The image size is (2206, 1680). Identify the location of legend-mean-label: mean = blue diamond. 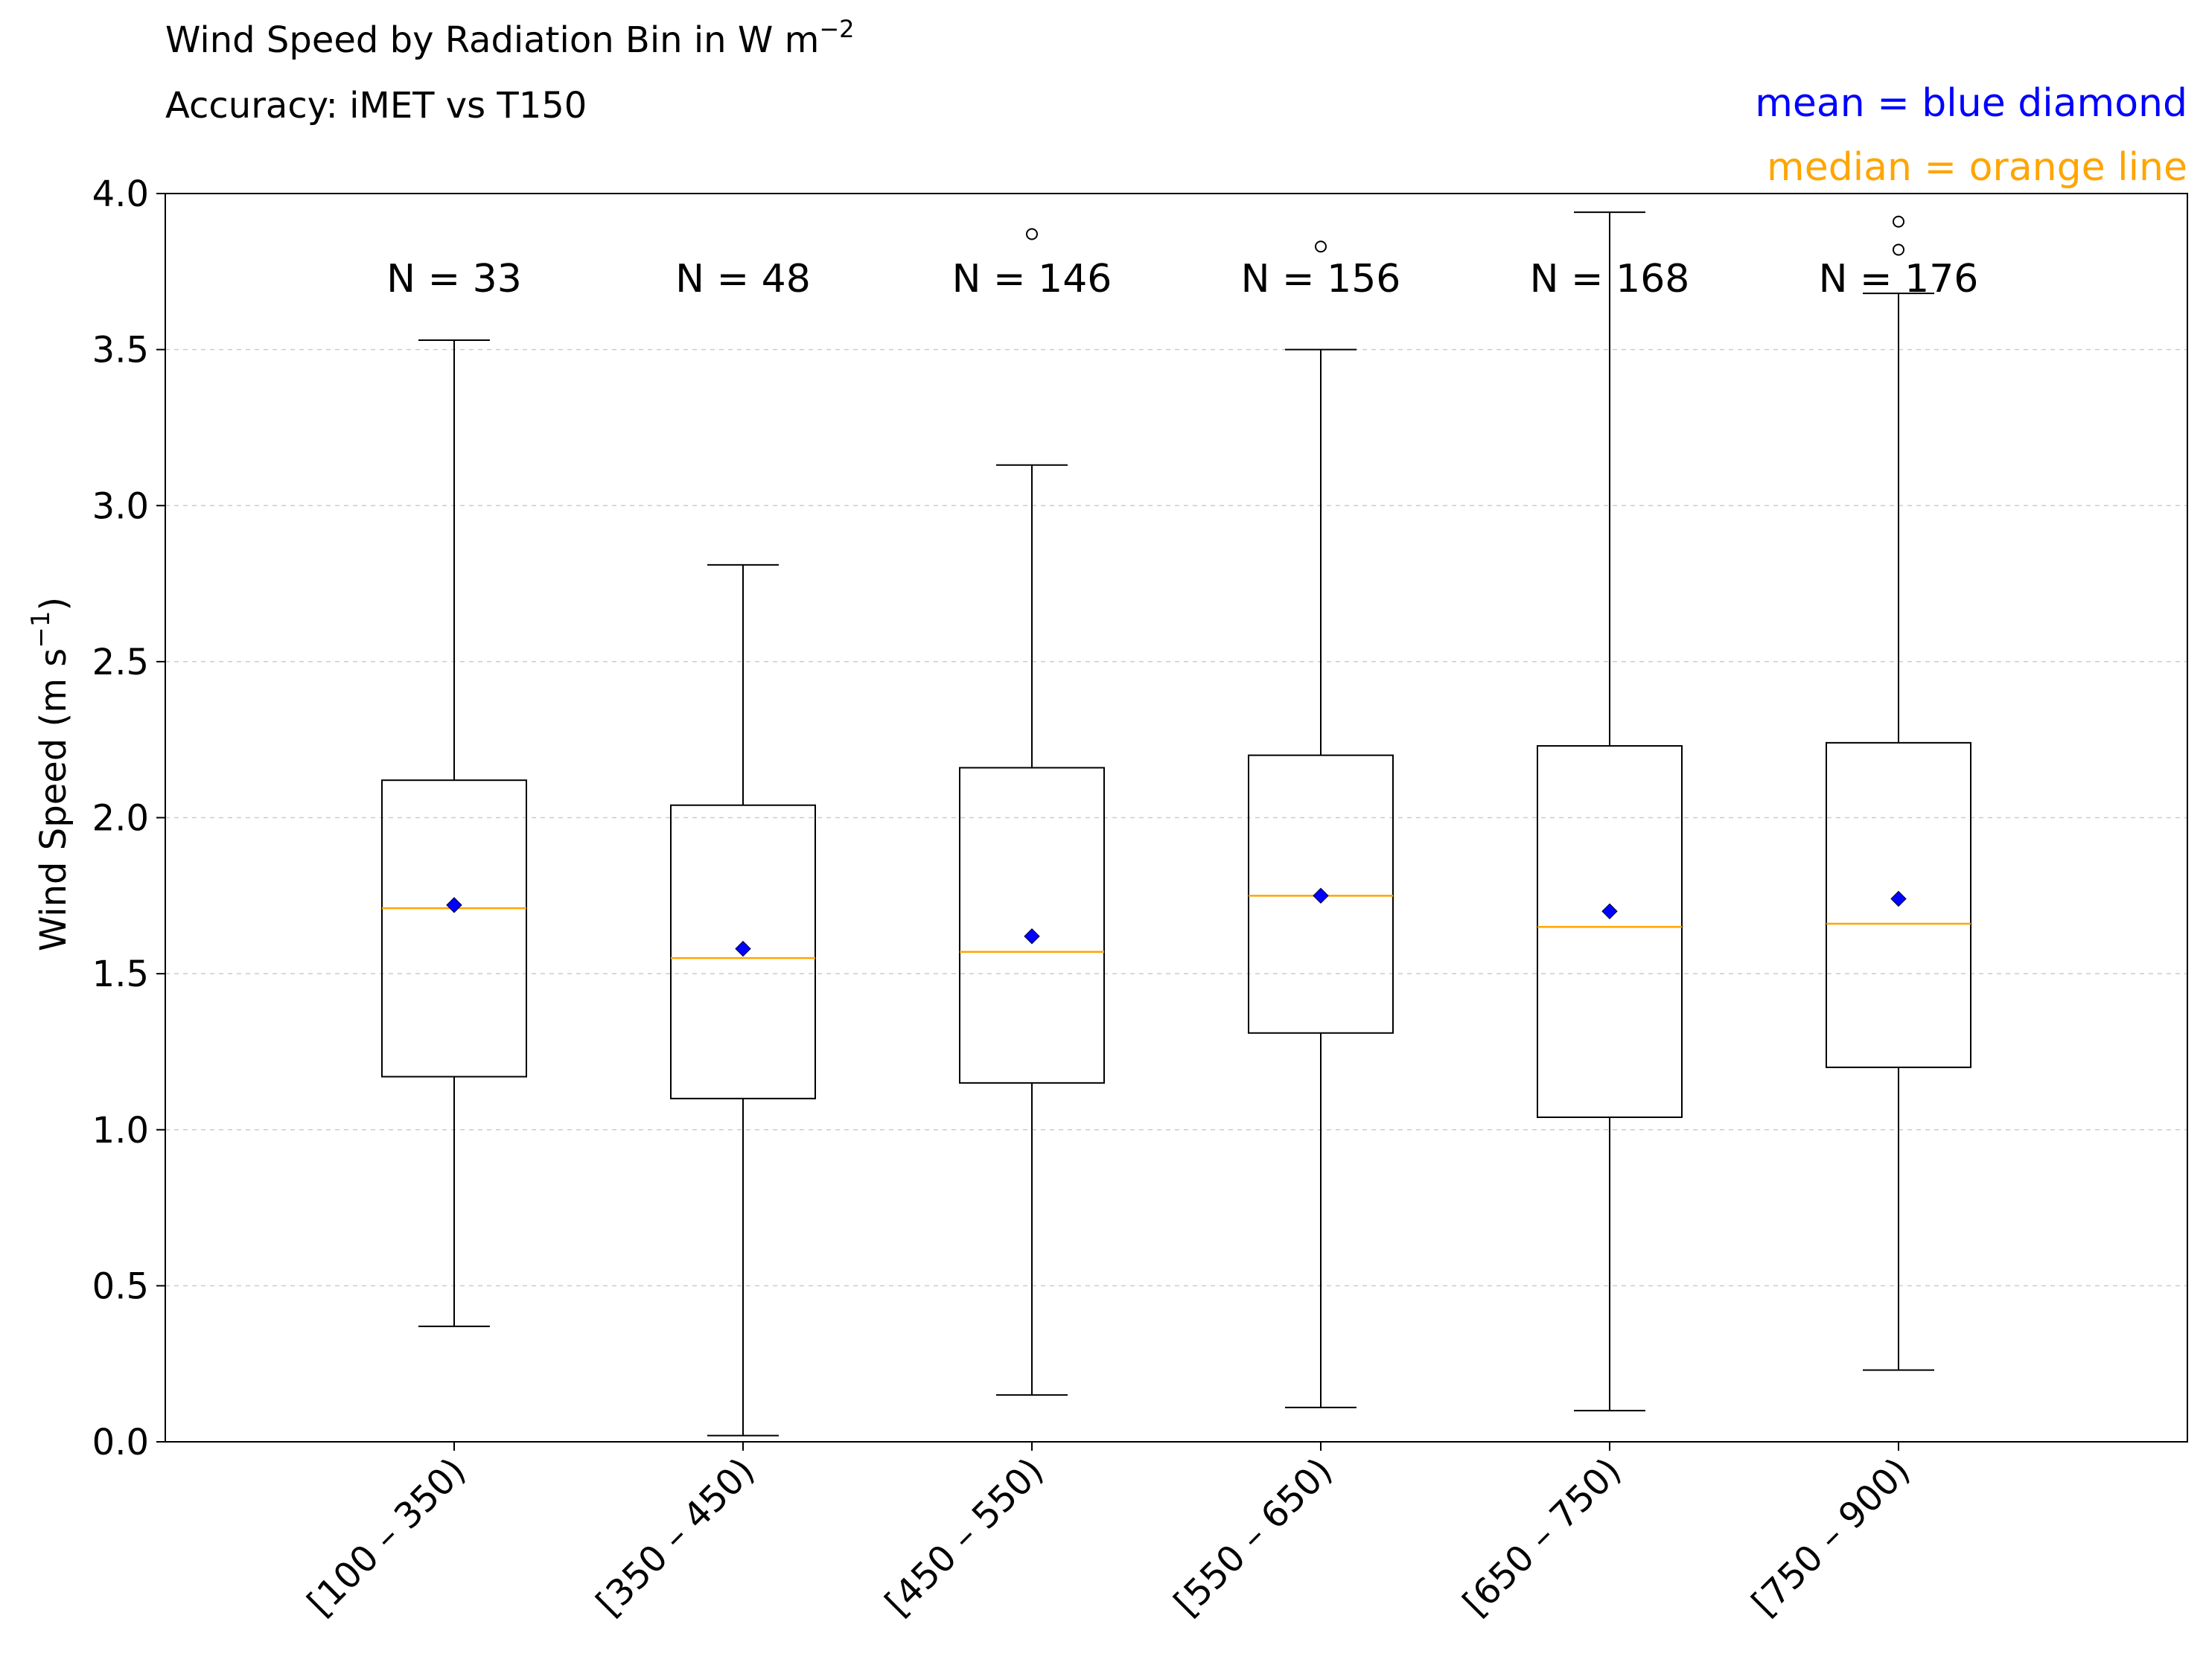
(1971, 103).